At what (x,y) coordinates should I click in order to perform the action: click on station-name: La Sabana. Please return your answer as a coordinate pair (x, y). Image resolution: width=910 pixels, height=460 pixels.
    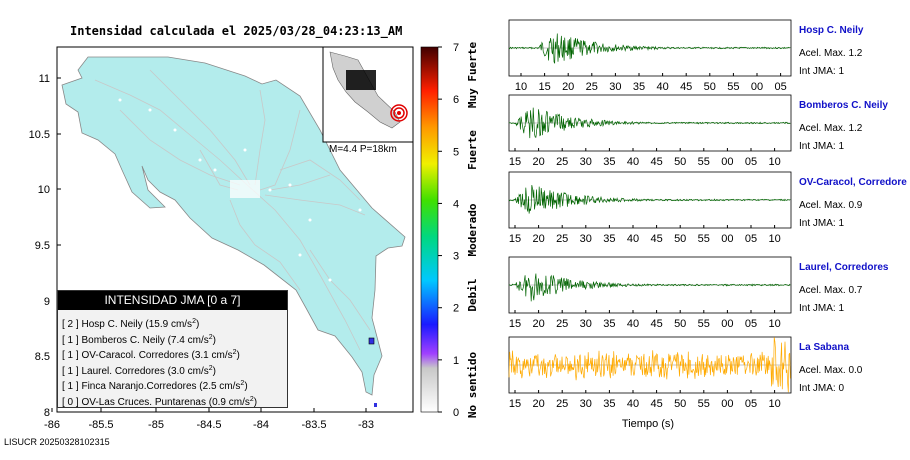
    Looking at the image, I should click on (824, 347).